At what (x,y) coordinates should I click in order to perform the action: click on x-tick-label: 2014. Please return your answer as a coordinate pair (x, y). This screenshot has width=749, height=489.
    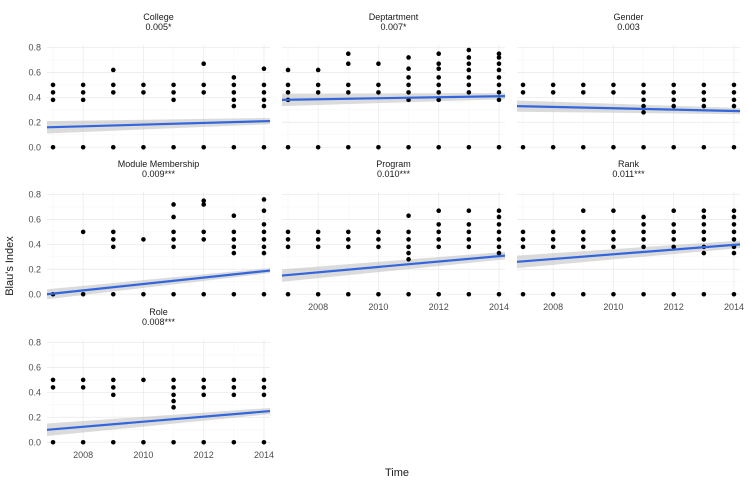
    Looking at the image, I should click on (499, 307).